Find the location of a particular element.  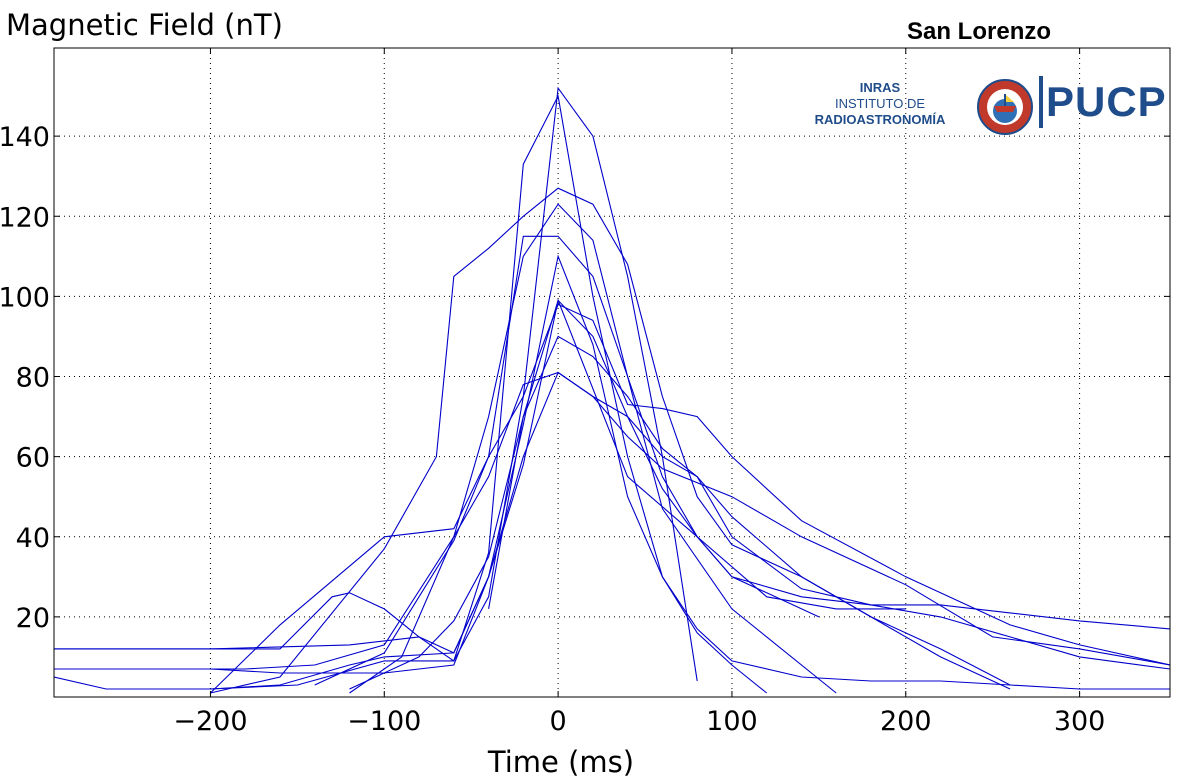

inras-line2: INSTITUTO DE is located at coordinates (880, 103).